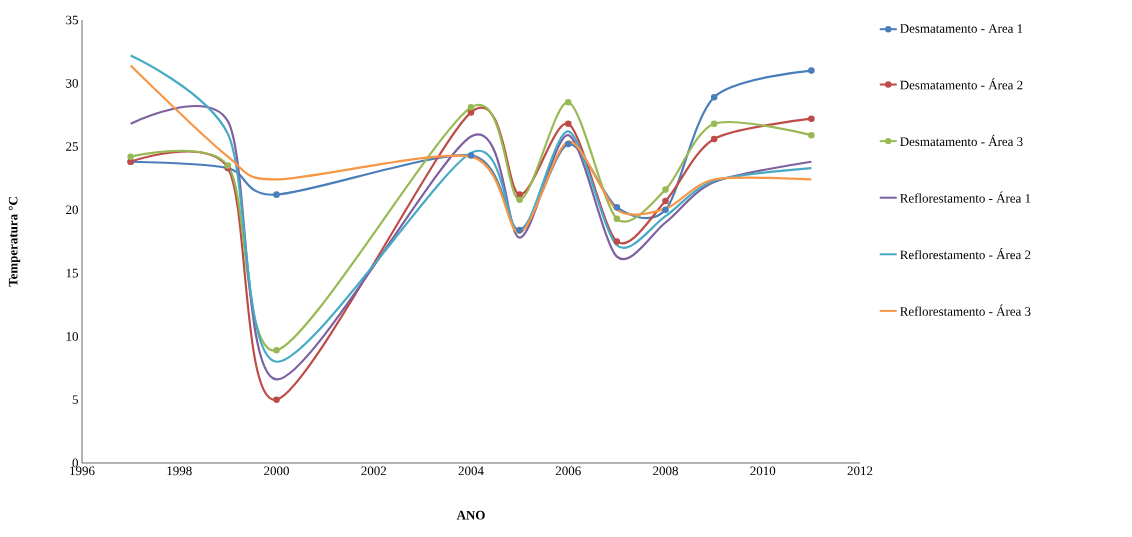 The image size is (1132, 537). I want to click on legend-label: Reflorestamento - Área 2, so click(965, 254).